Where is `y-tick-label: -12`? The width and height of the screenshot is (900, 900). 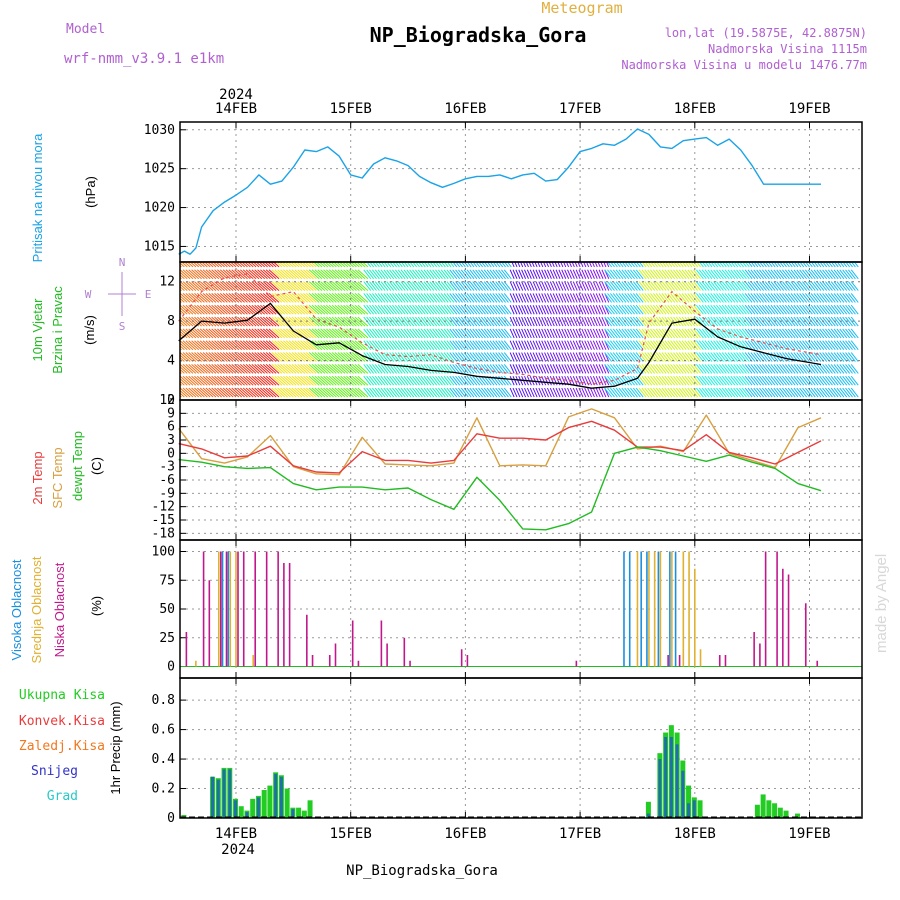
y-tick-label: -12 is located at coordinates (163, 507).